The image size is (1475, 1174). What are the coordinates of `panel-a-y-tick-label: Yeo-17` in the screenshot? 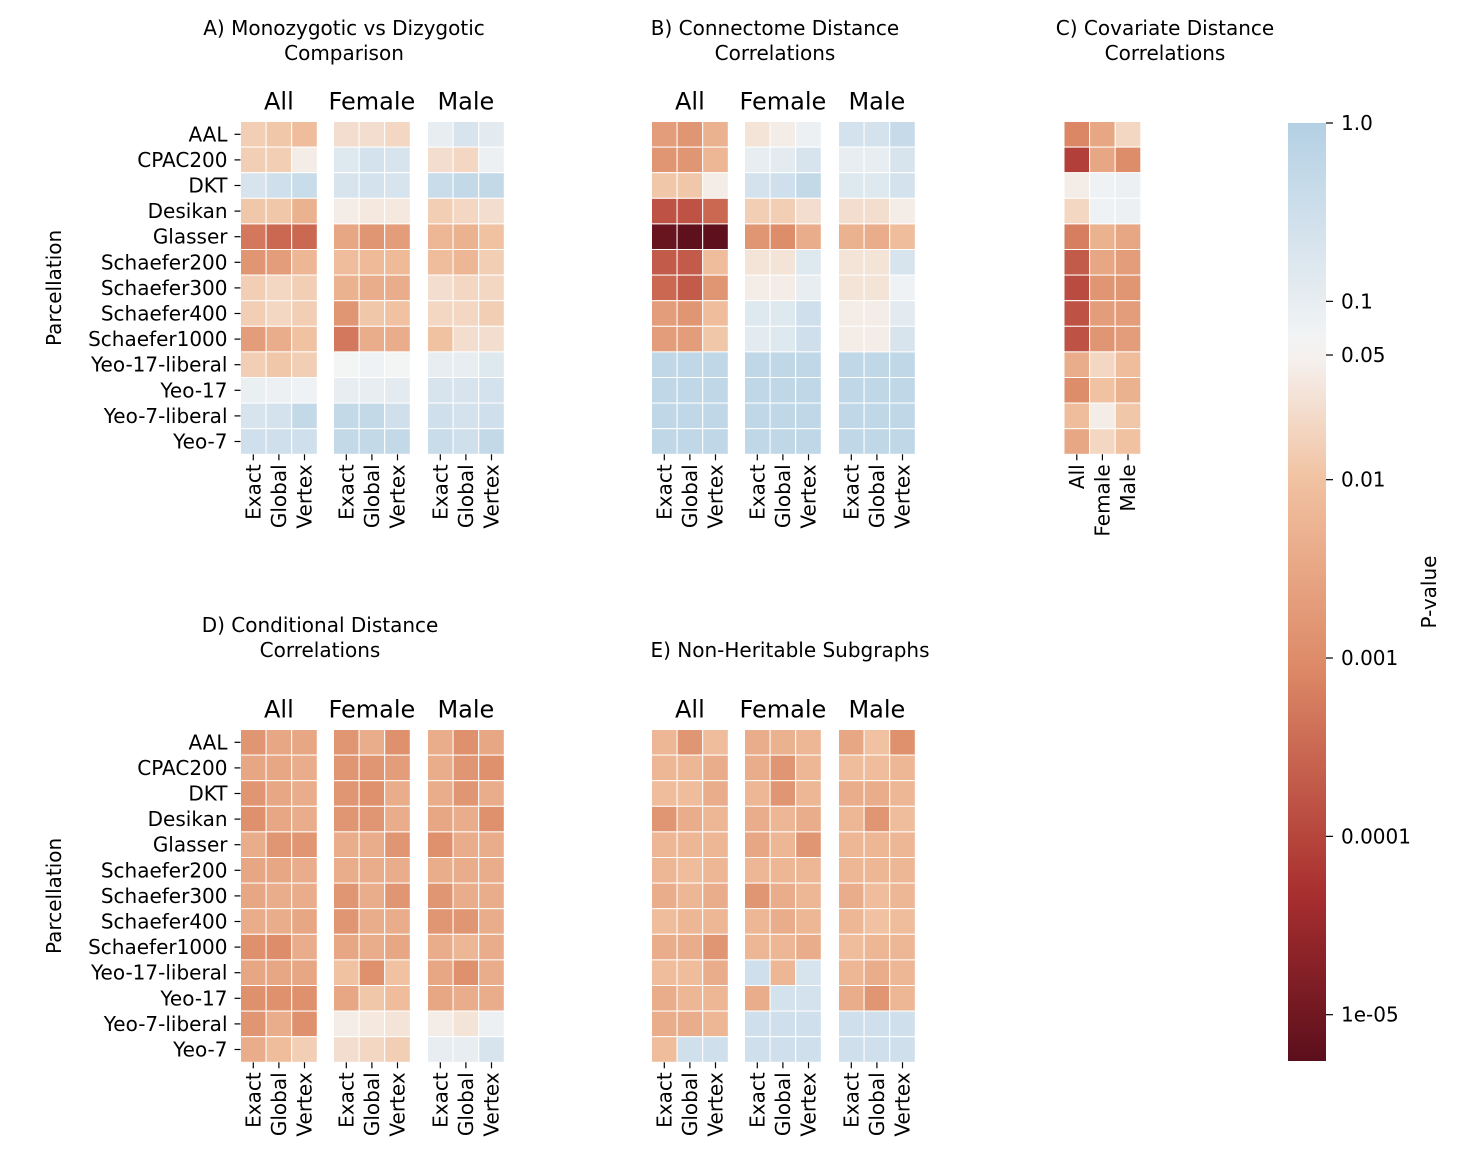 It's located at (193, 390).